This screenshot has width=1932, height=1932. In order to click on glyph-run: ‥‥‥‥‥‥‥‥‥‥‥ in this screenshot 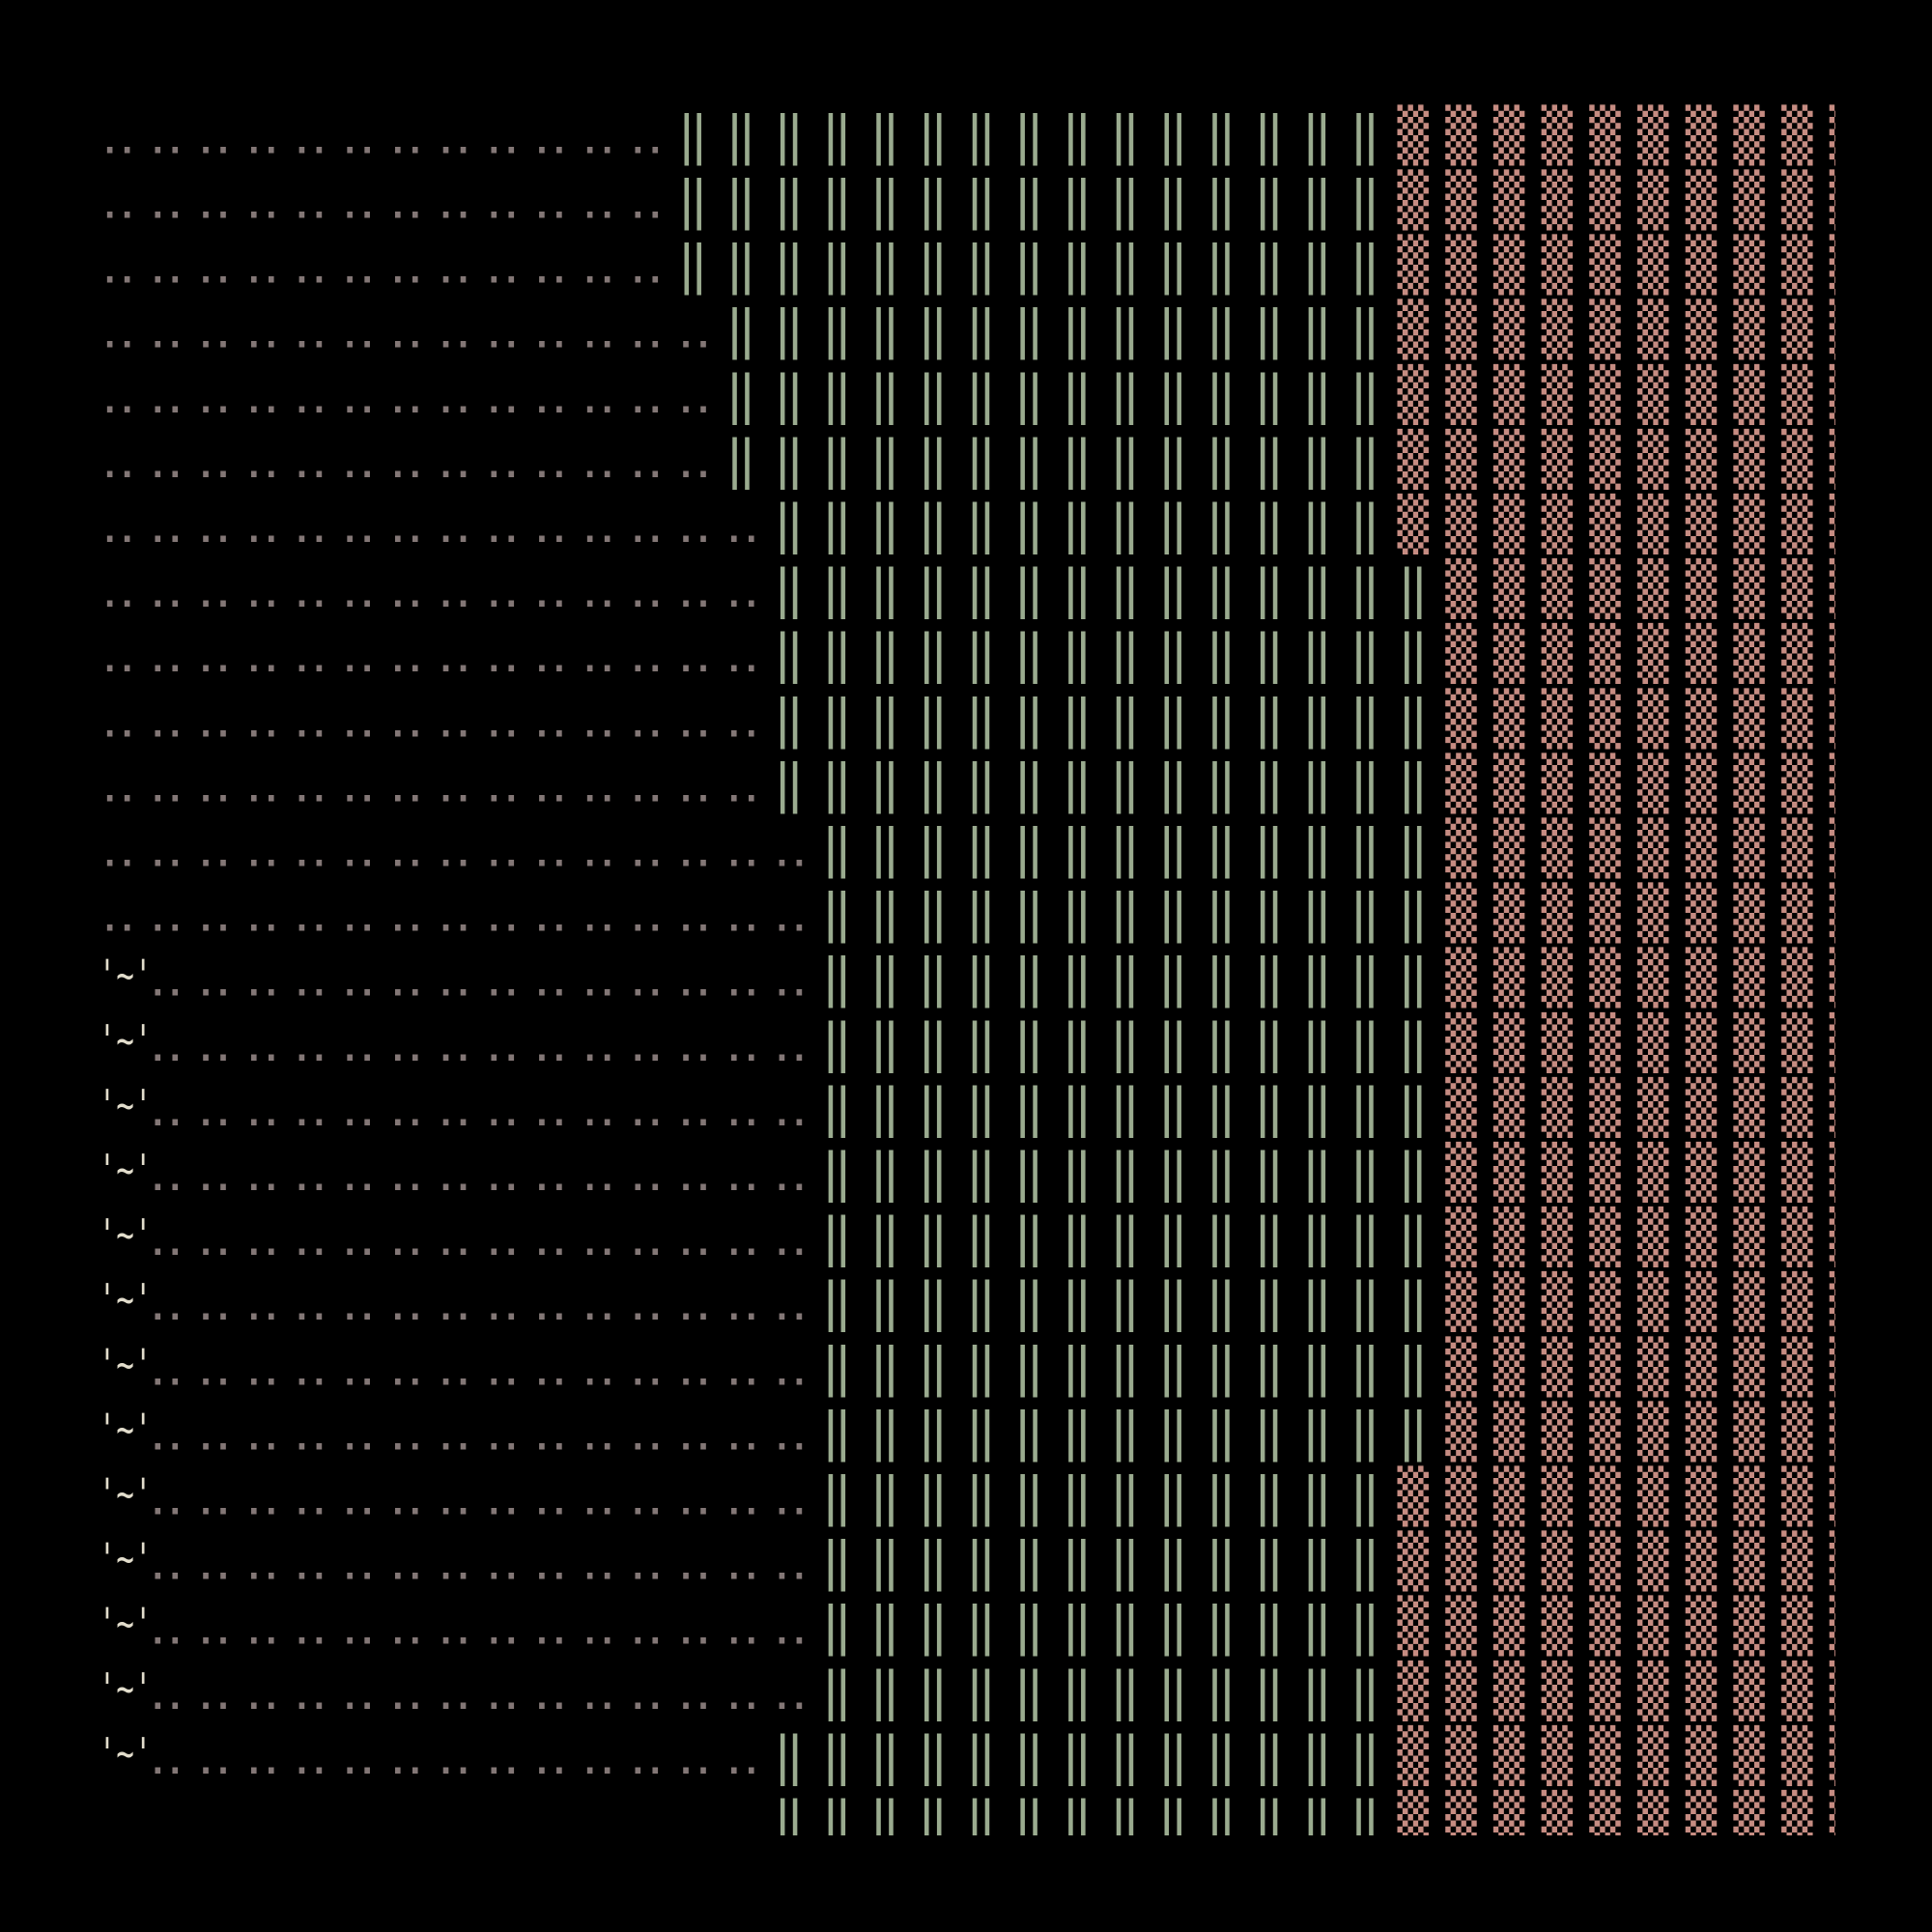, I will do `click(358, 70)`.